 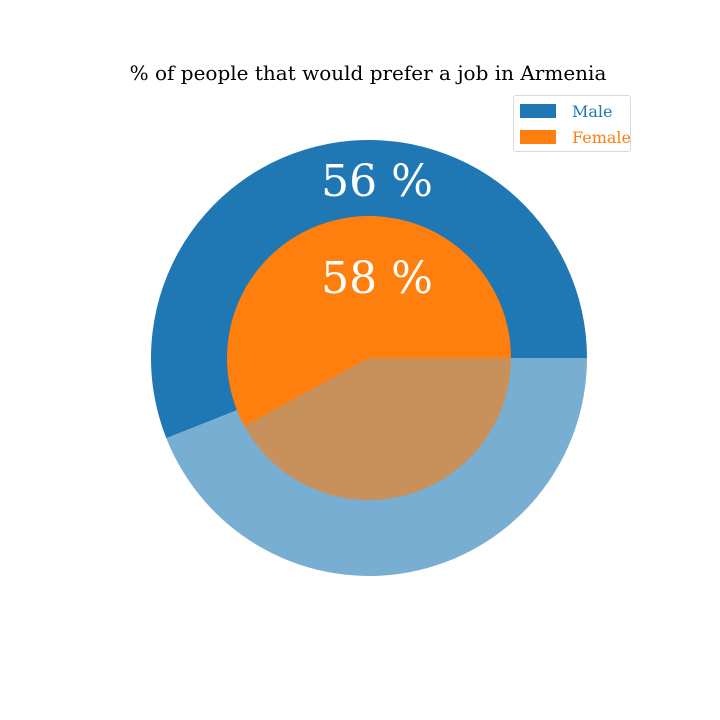 What do you see at coordinates (566, 111) in the screenshot?
I see `legend-item-male: Male` at bounding box center [566, 111].